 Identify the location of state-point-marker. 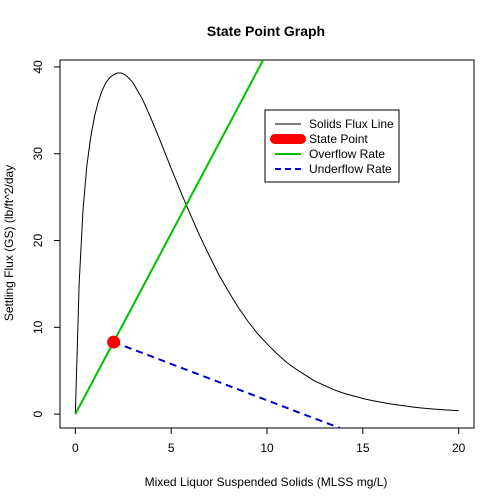
(114, 342).